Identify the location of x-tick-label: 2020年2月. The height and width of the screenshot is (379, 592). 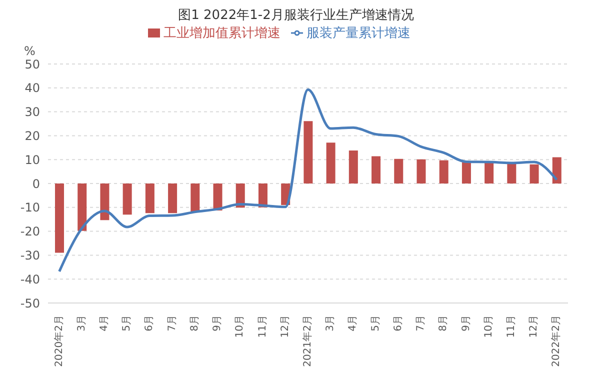
(58, 341).